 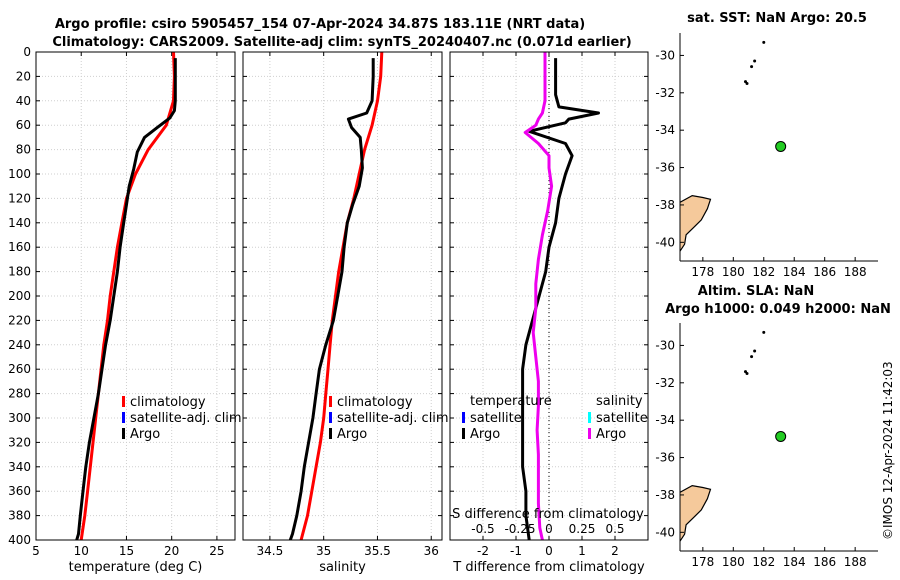 I want to click on xtick-label: 15, so click(x=126, y=551).